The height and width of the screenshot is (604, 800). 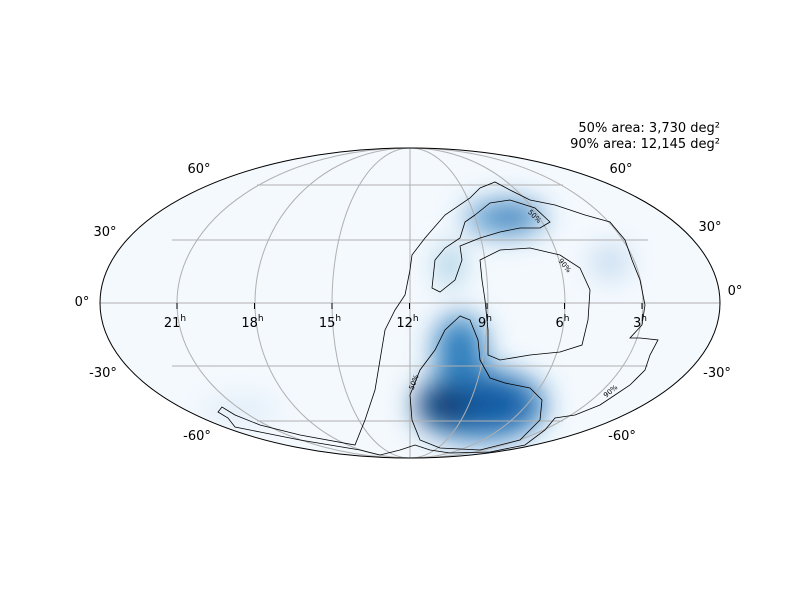 I want to click on ra-hours: 12, so click(x=404, y=323).